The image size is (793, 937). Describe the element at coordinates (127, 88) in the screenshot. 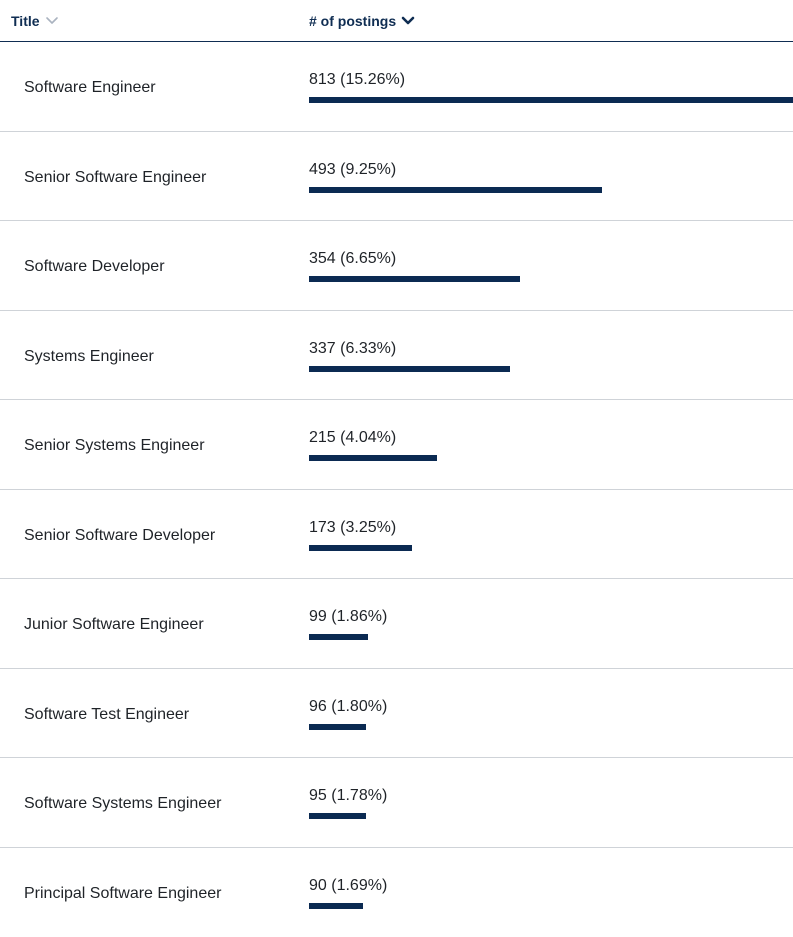

I see `row-title: Software Engineer` at that location.